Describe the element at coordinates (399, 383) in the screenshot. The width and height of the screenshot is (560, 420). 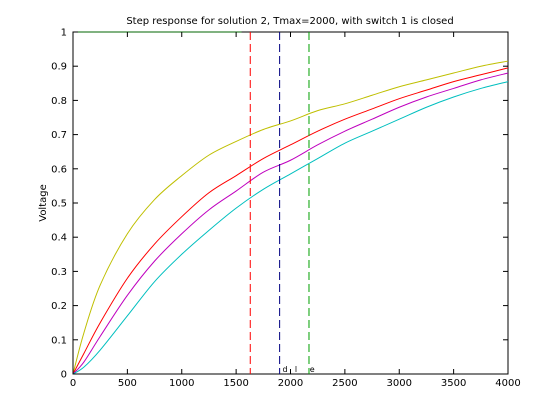
I see `x-tick-label: 3000` at that location.